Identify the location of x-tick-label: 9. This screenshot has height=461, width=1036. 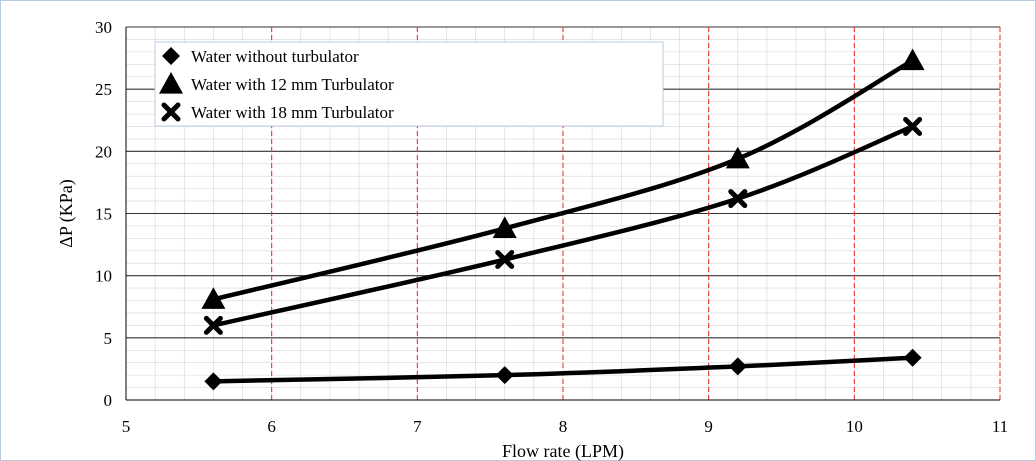
(708, 426).